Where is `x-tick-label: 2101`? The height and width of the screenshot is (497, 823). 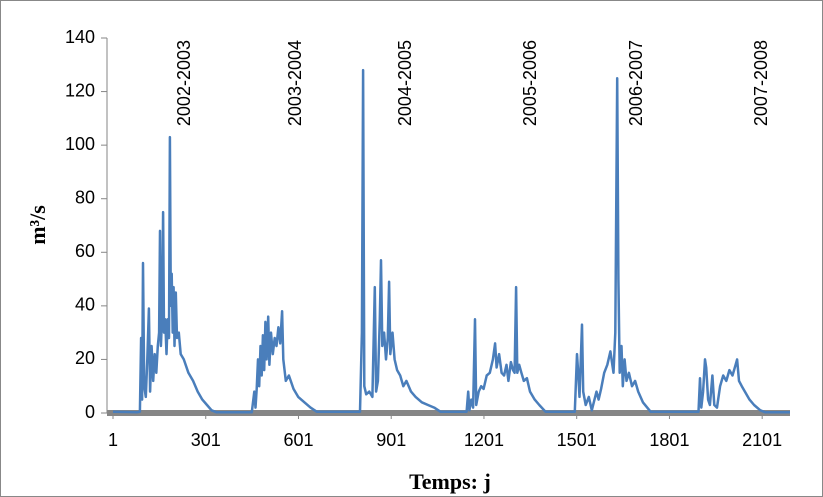
x-tick-label: 2101 is located at coordinates (762, 440).